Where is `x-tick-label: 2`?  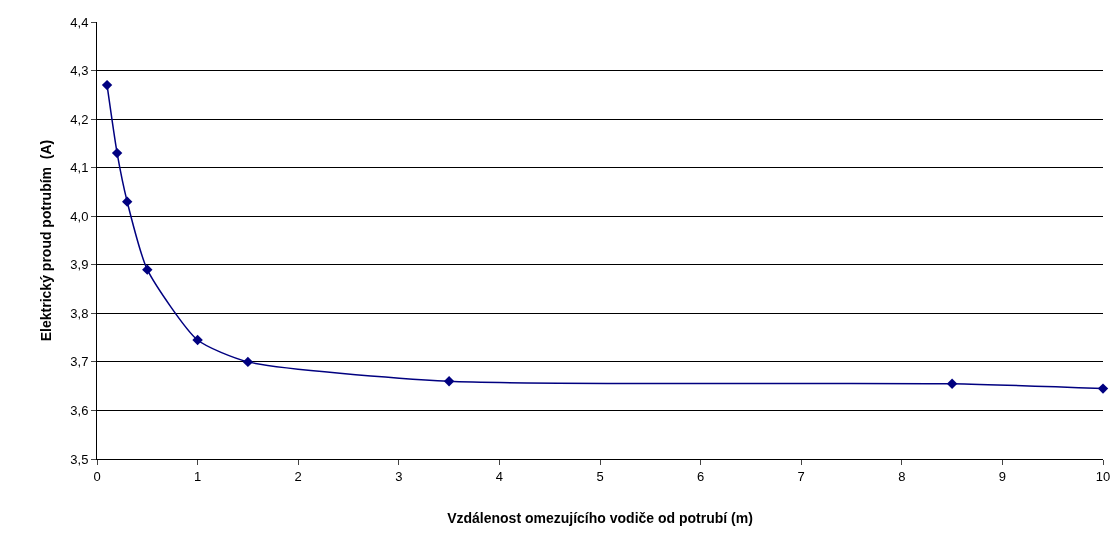
x-tick-label: 2 is located at coordinates (298, 476).